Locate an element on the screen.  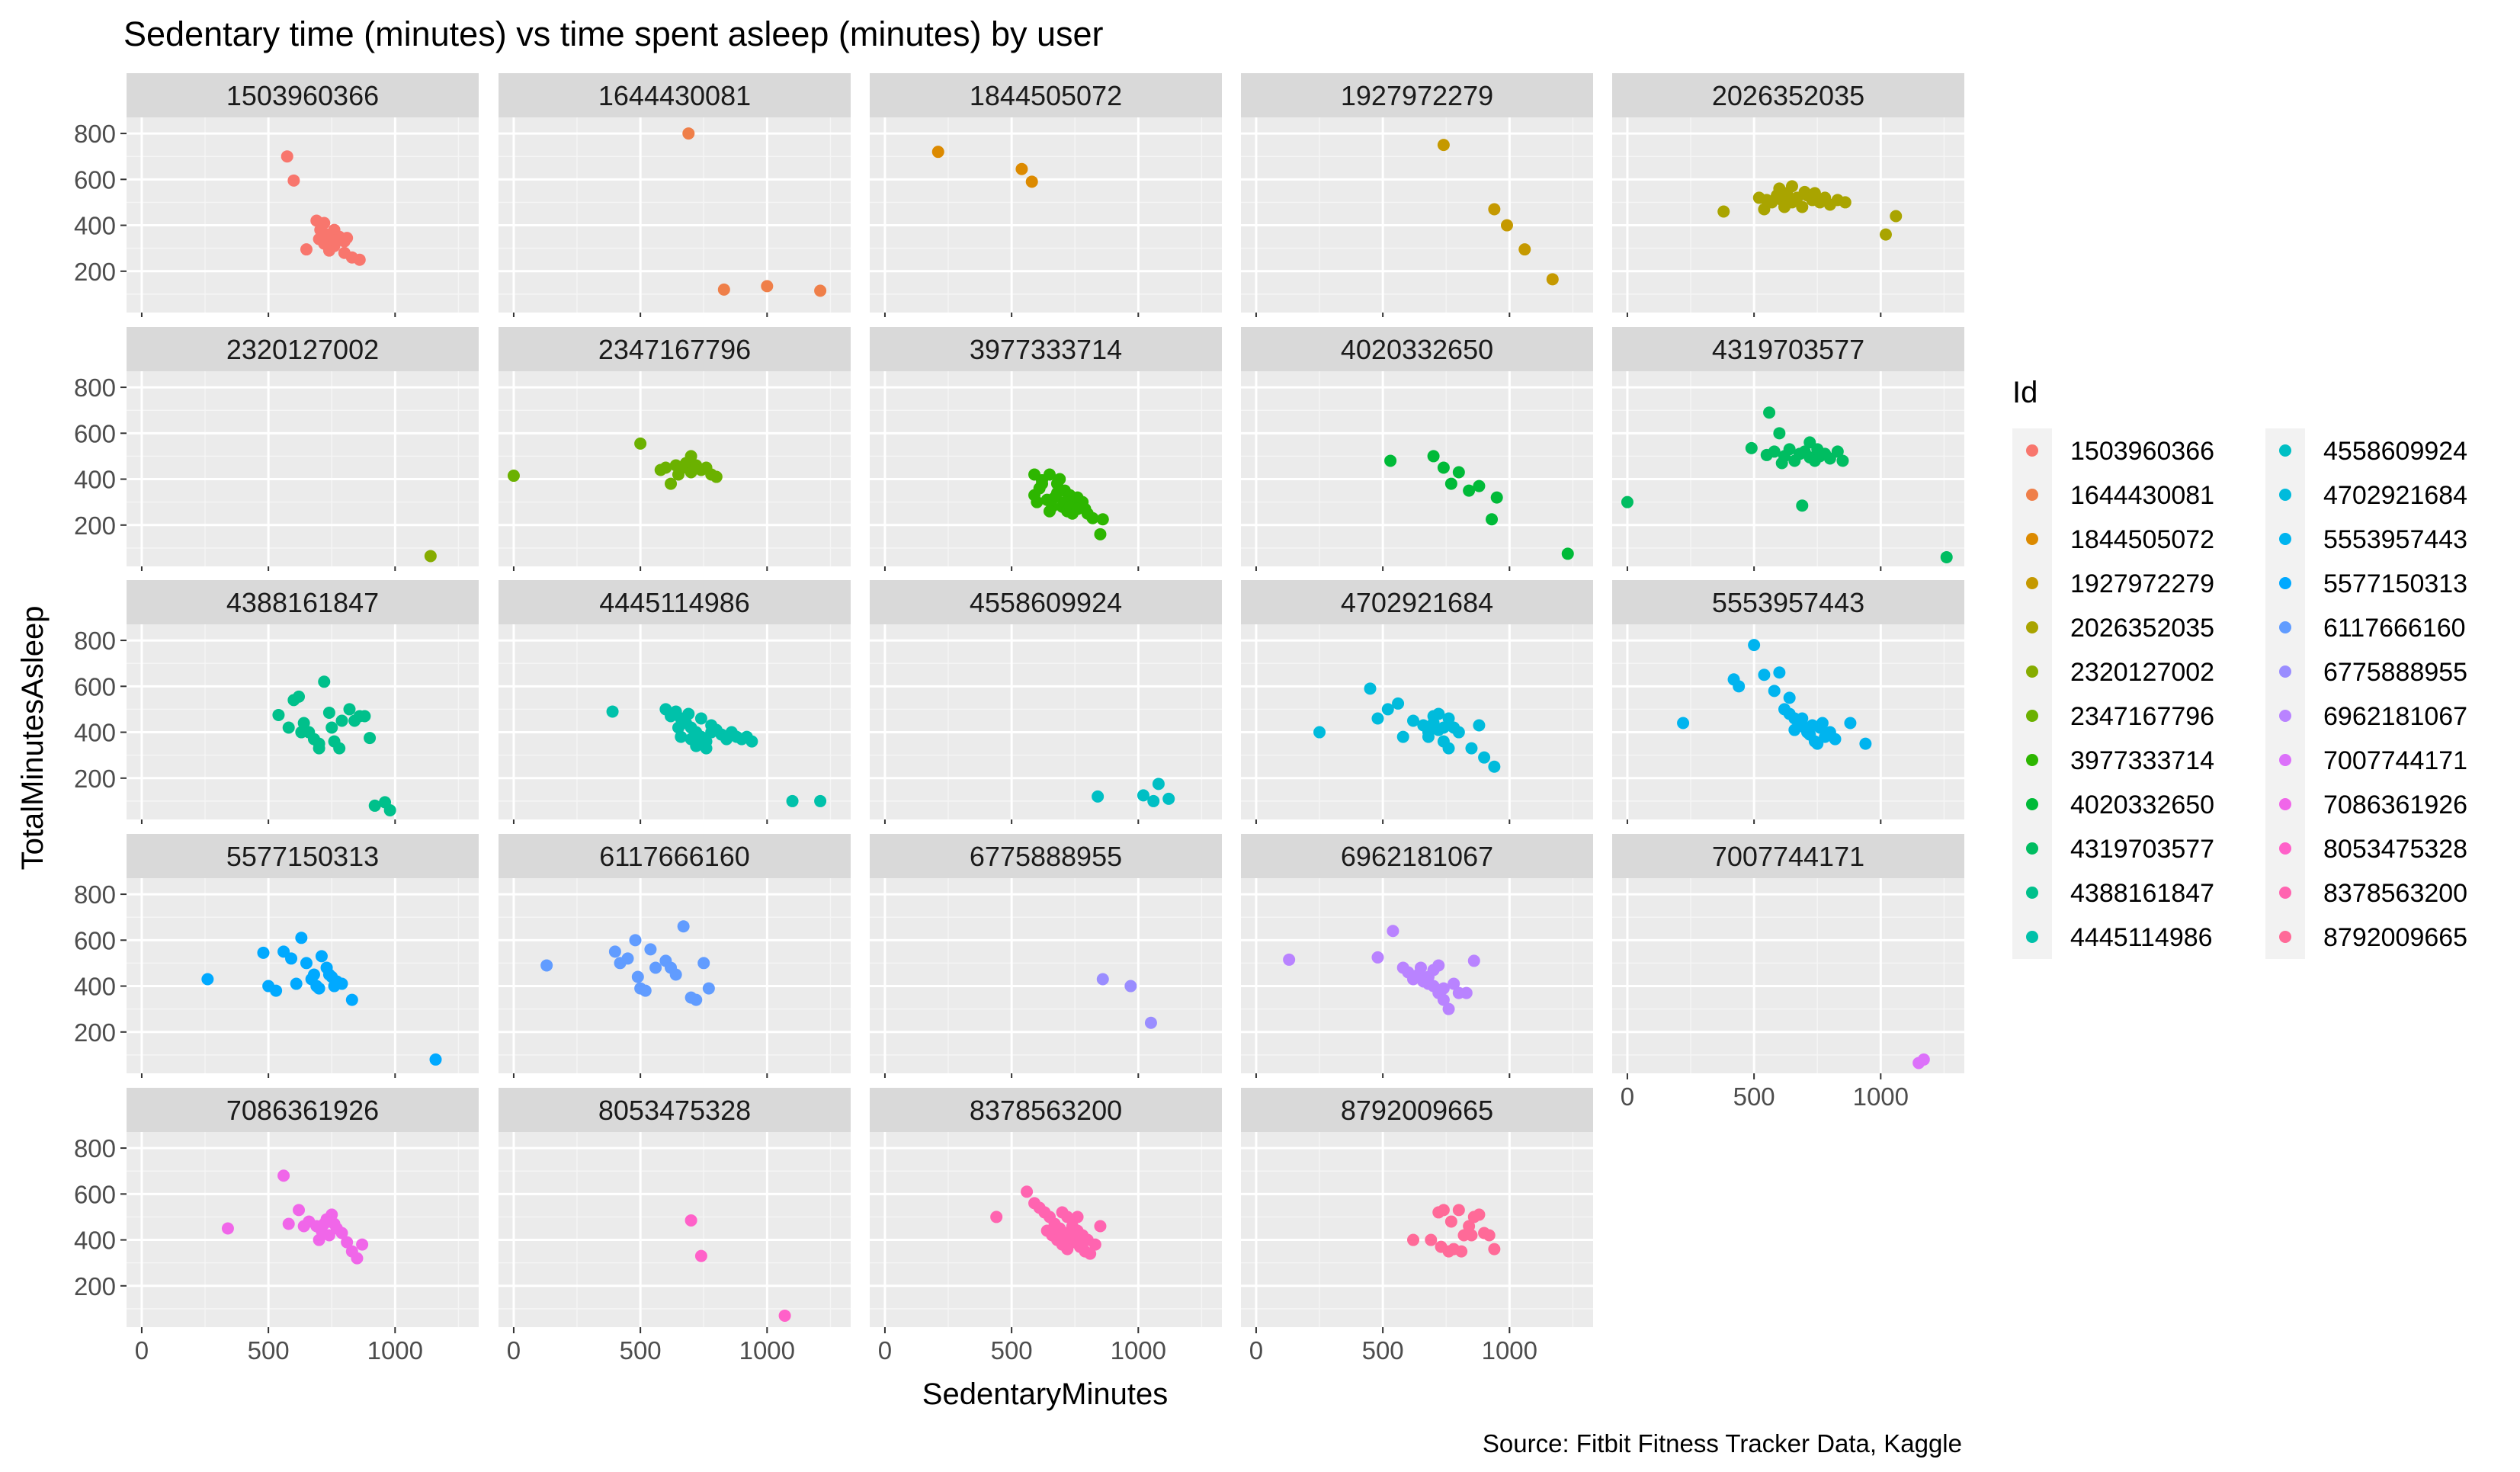
facet-strip-label: 2347167796 is located at coordinates (674, 349).